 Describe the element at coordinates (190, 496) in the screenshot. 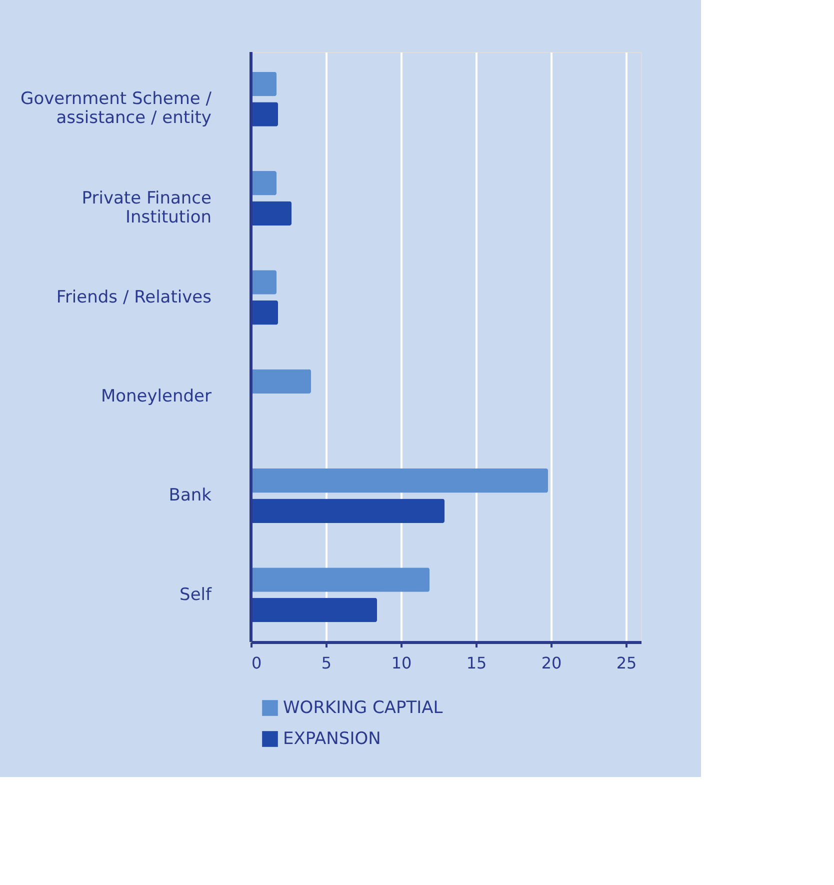

I see `y-tick-label: Bank` at that location.